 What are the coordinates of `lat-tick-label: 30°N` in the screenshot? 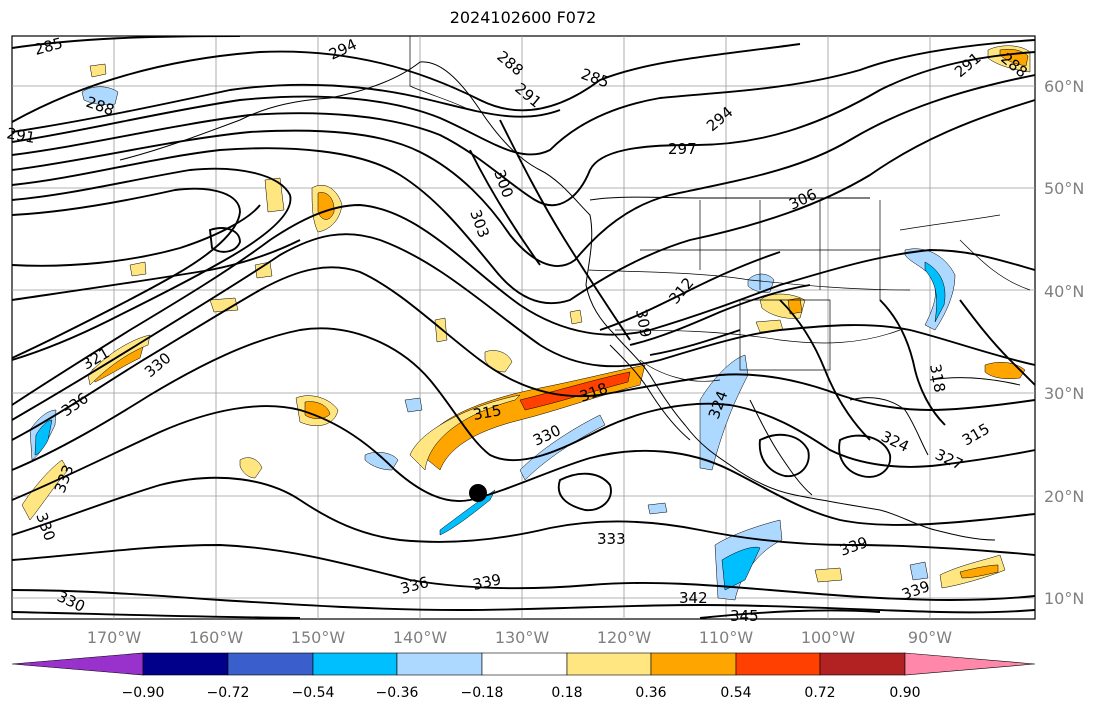 It's located at (1064, 393).